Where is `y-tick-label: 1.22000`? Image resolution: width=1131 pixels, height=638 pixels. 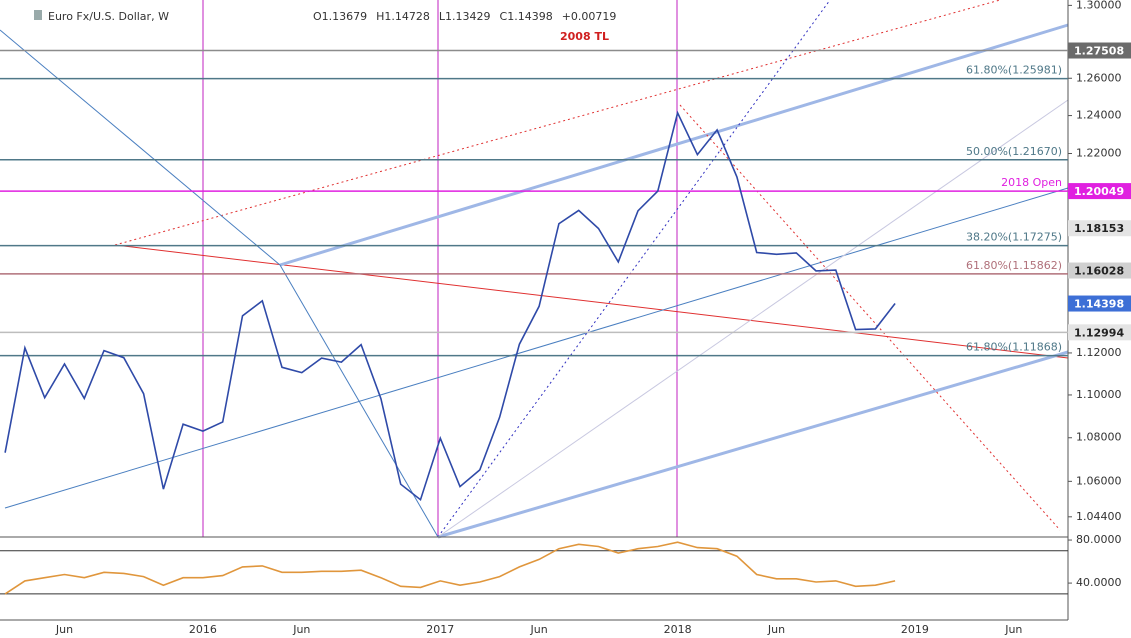
y-tick-label: 1.22000 is located at coordinates (1099, 152).